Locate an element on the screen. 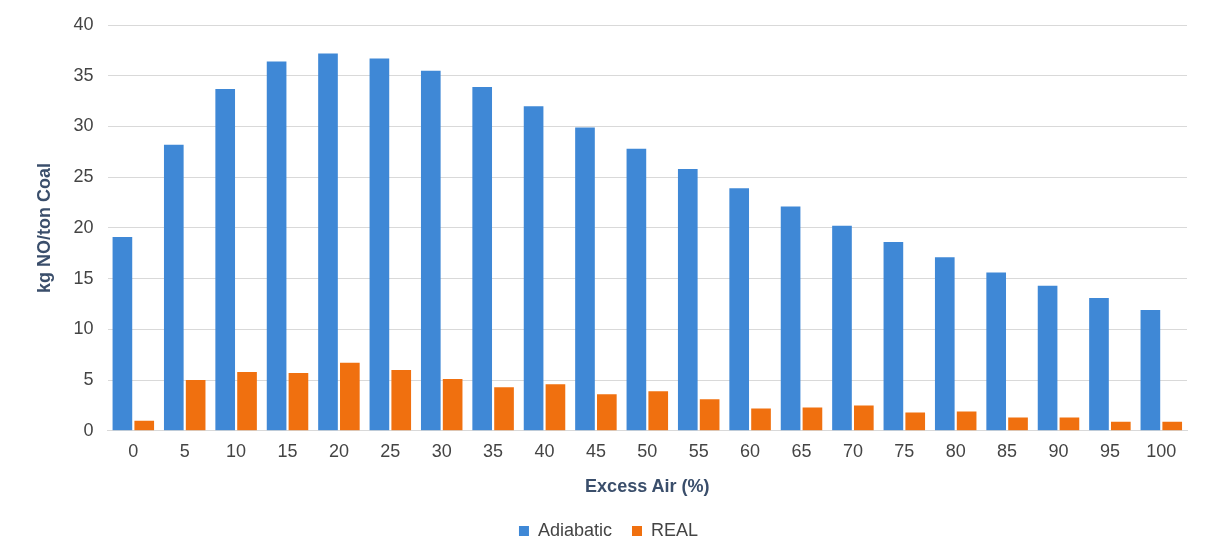  y-tick-label: 25 is located at coordinates (83, 176).